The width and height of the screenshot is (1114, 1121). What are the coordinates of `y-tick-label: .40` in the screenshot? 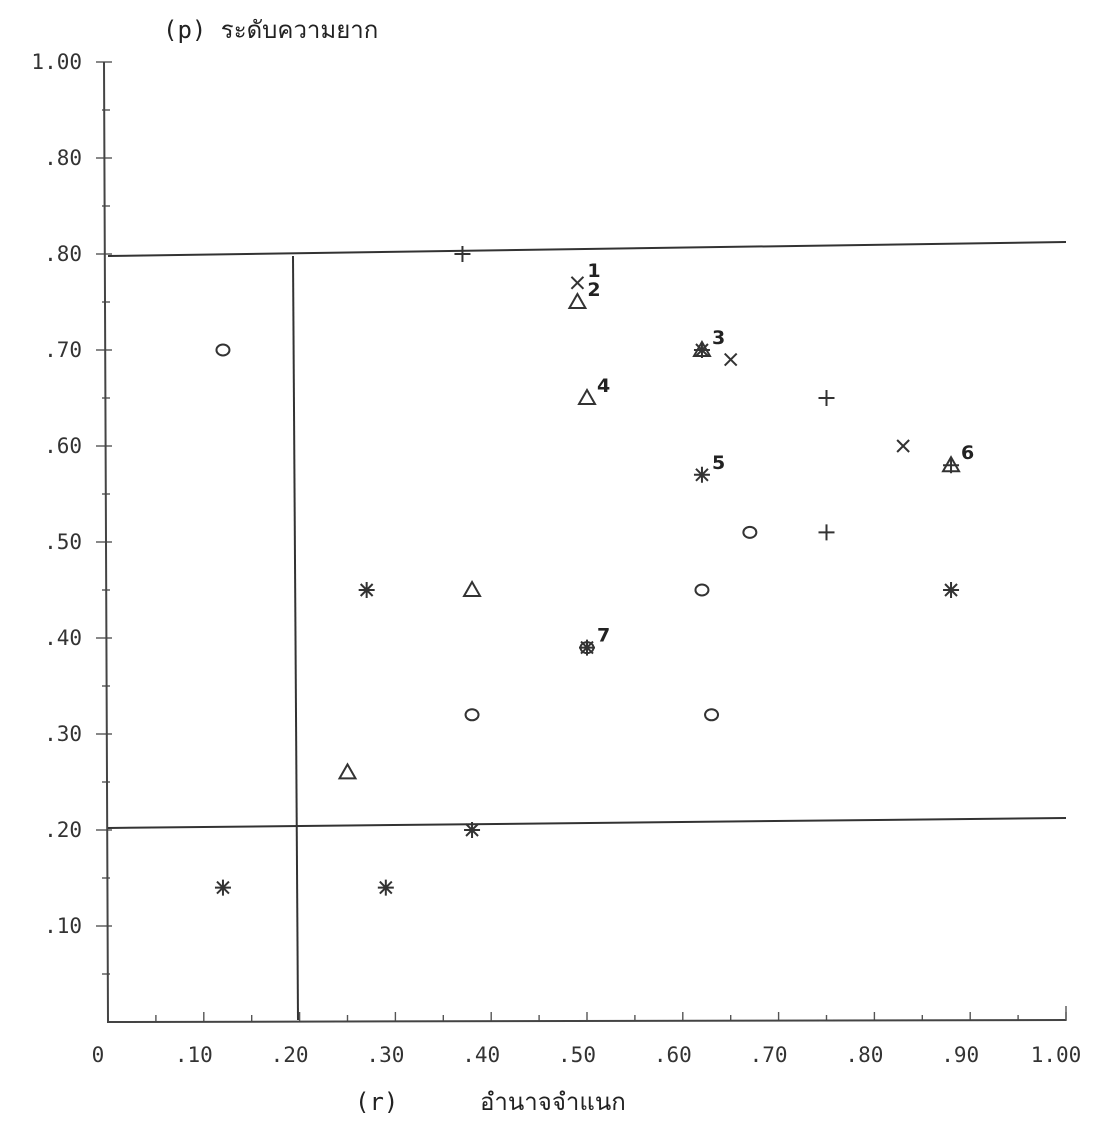 It's located at (63, 638).